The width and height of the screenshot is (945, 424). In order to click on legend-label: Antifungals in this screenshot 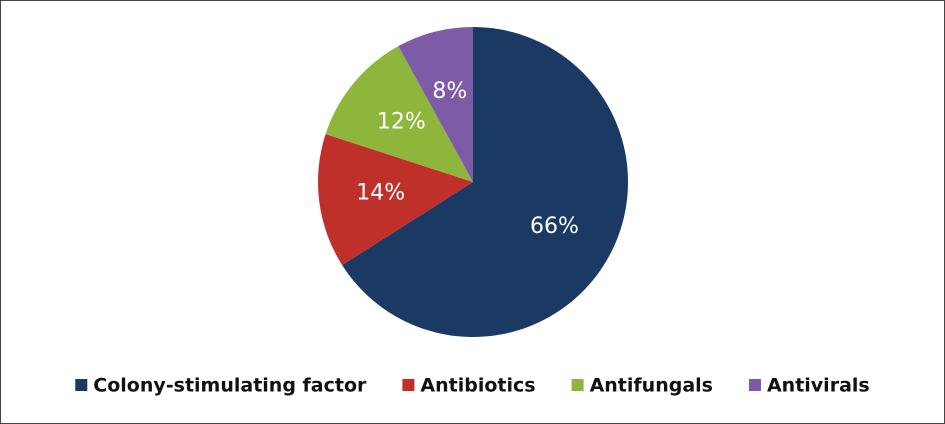, I will do `click(651, 386)`.